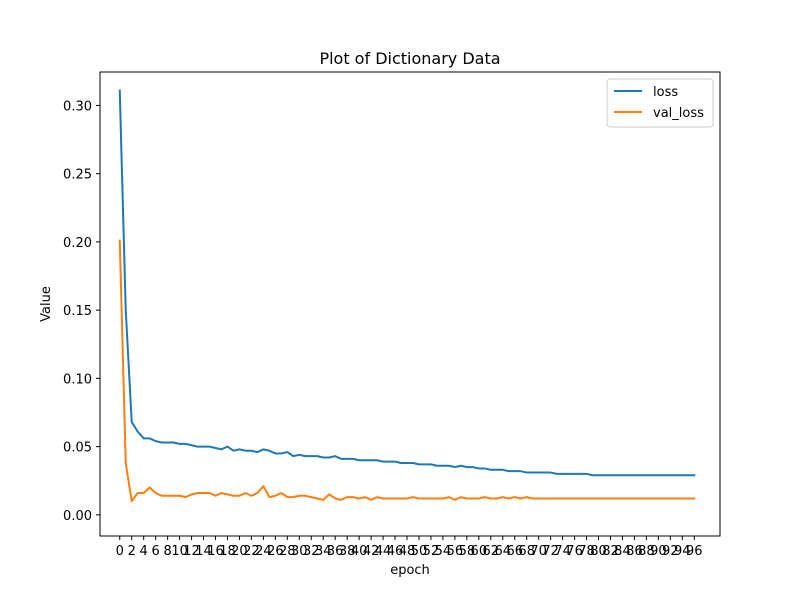 This screenshot has height=600, width=800. I want to click on x-tick-label: 32, so click(311, 551).